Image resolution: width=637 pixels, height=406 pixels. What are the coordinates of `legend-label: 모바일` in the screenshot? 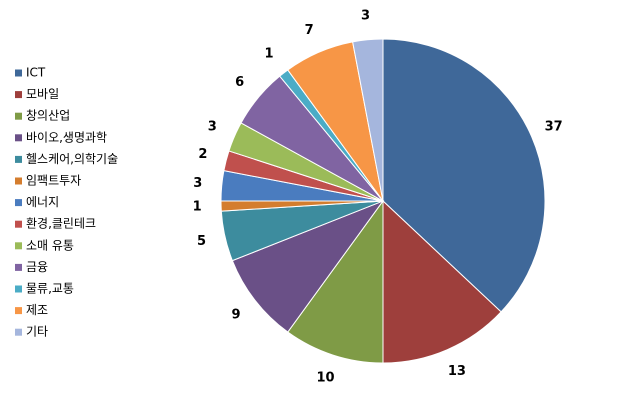 It's located at (42, 94).